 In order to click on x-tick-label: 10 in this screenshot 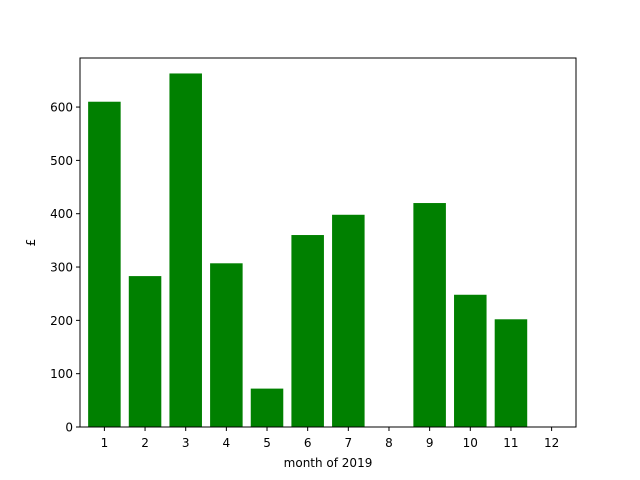, I will do `click(470, 443)`.